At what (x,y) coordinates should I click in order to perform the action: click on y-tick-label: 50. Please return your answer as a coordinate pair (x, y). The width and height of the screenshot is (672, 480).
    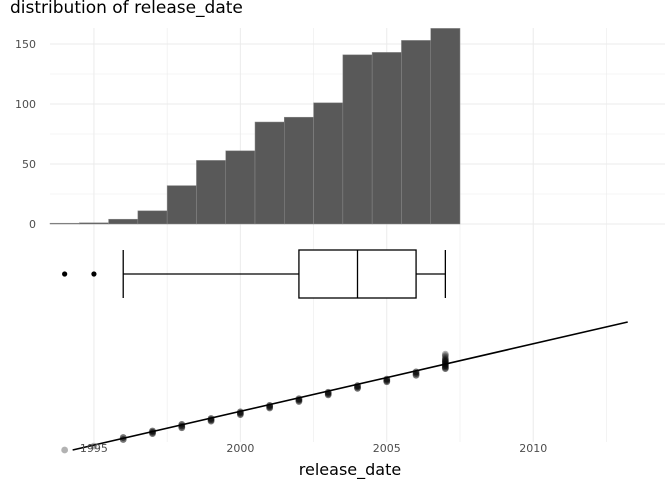
    Looking at the image, I should click on (29, 164).